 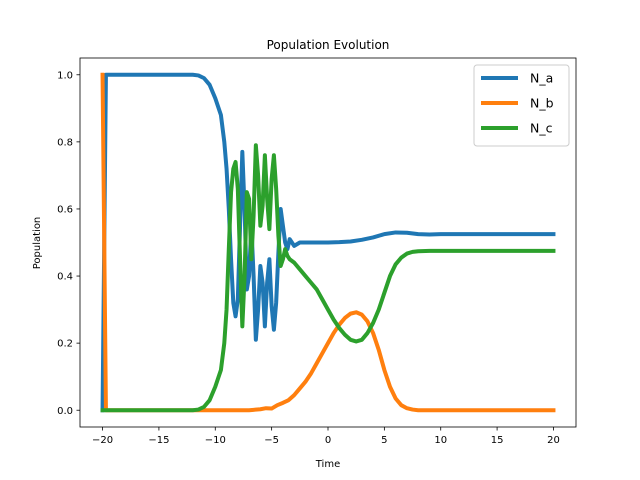 What do you see at coordinates (65, 142) in the screenshot?
I see `y-tick-label: 0.8` at bounding box center [65, 142].